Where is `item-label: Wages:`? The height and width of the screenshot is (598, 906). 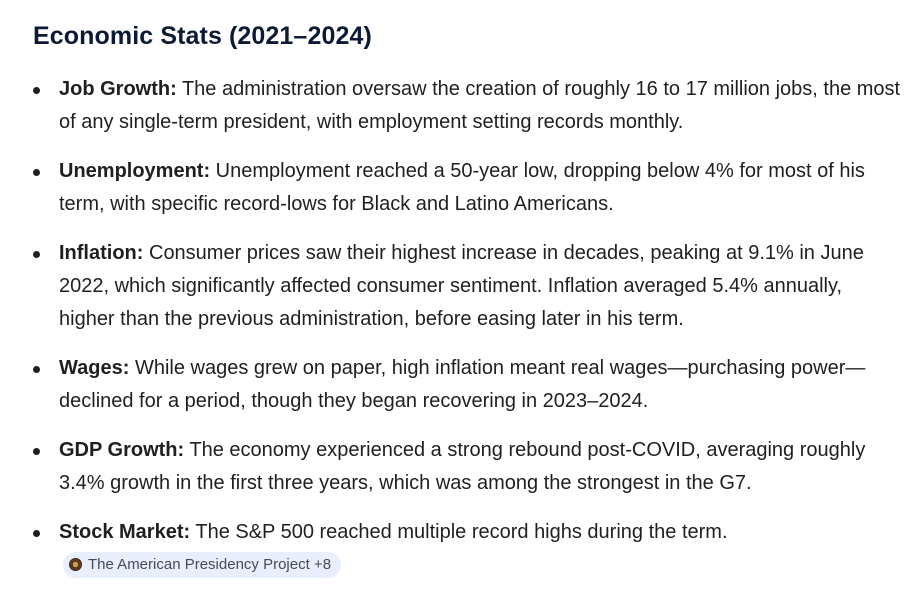
item-label: Wages: is located at coordinates (94, 368).